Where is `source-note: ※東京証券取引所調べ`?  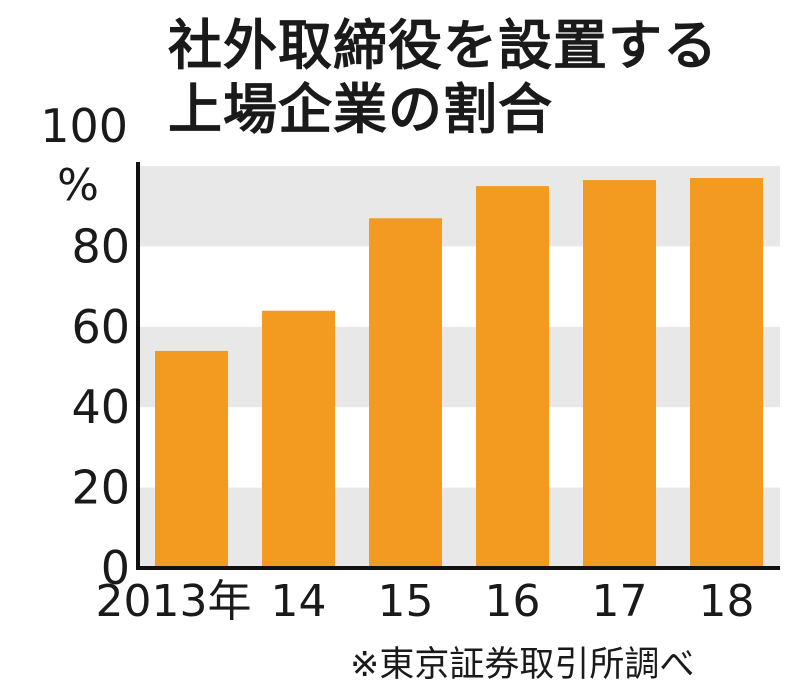 source-note: ※東京証券取引所調べ is located at coordinates (522, 665).